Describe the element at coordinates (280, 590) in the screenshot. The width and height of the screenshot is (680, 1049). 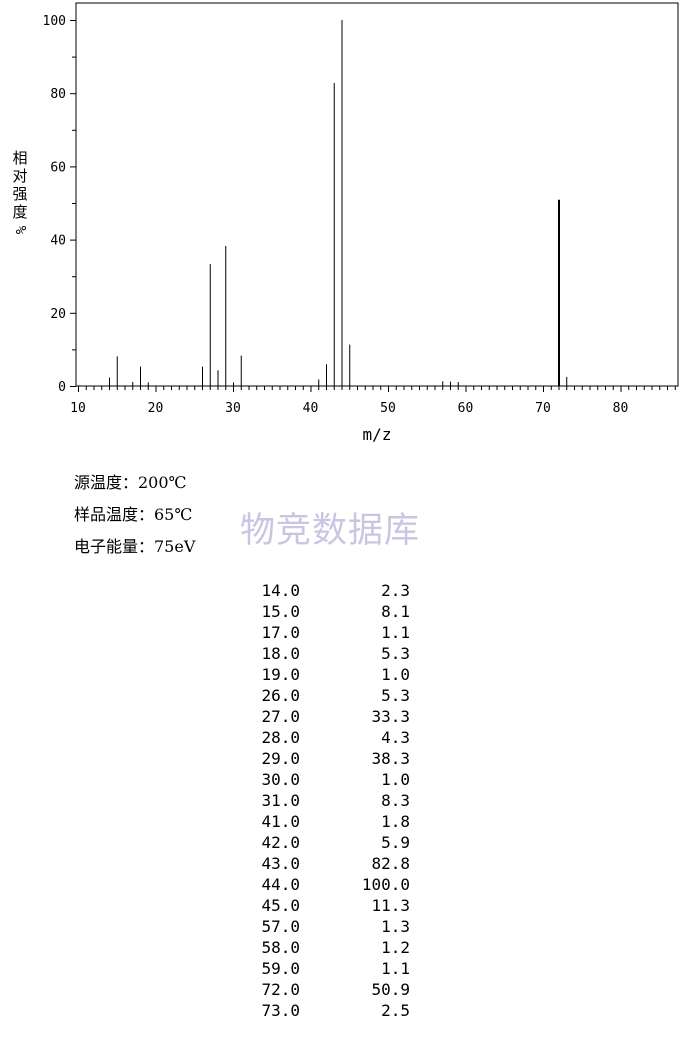
I see `mz-cell: 14.0` at that location.